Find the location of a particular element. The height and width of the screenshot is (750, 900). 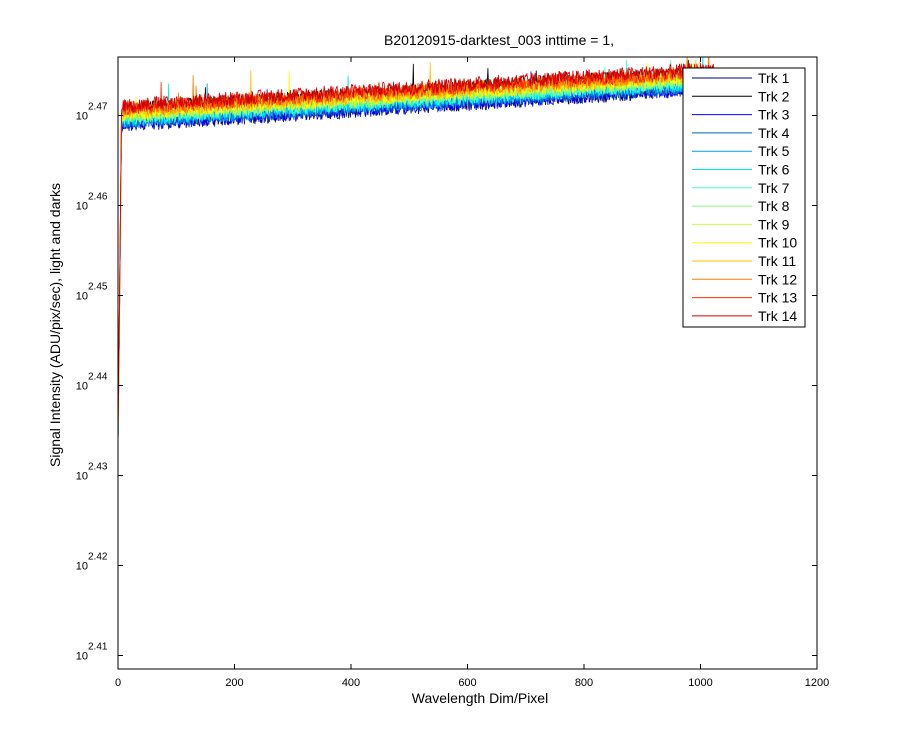

legend-label: Trk 5 is located at coordinates (774, 151).